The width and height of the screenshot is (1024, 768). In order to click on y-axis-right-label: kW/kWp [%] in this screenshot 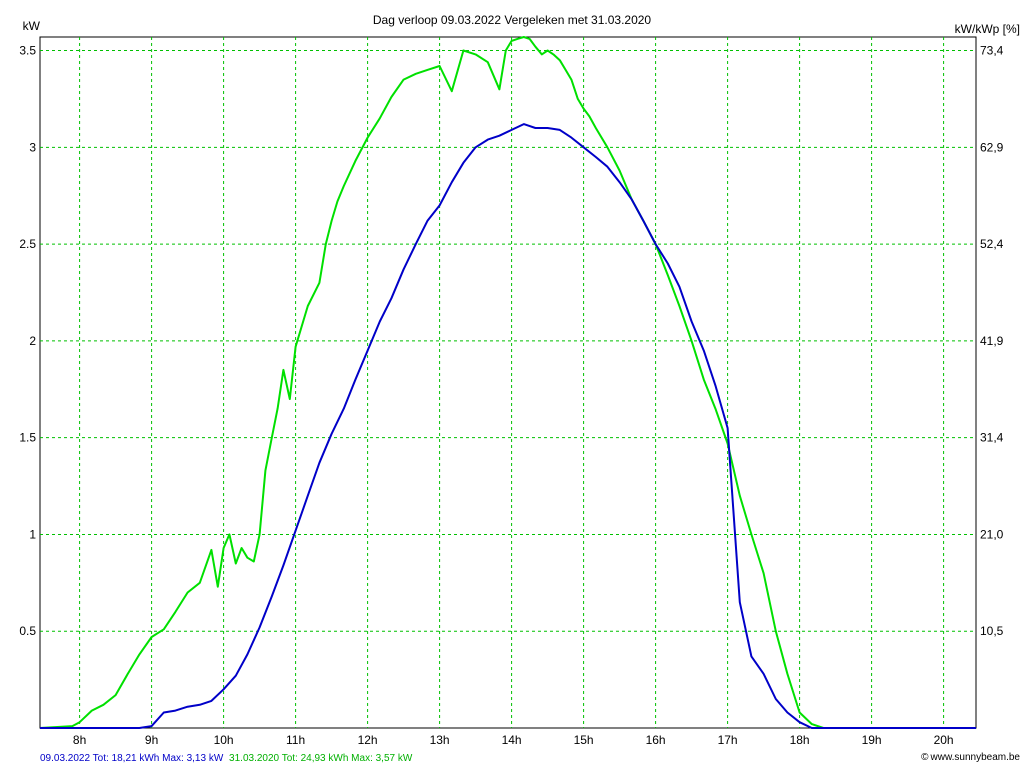, I will do `click(987, 29)`.